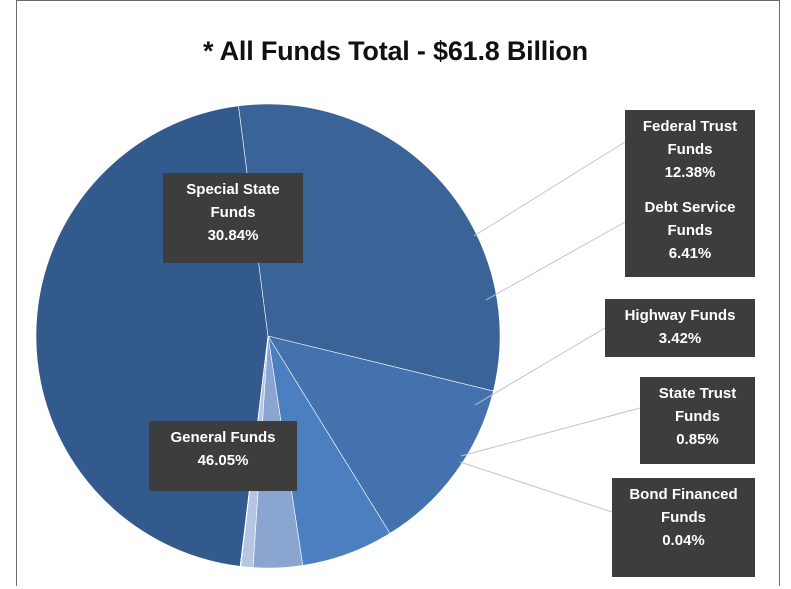 This screenshot has height=589, width=791. Describe the element at coordinates (680, 315) in the screenshot. I see `data-label-name: Highway Funds` at that location.